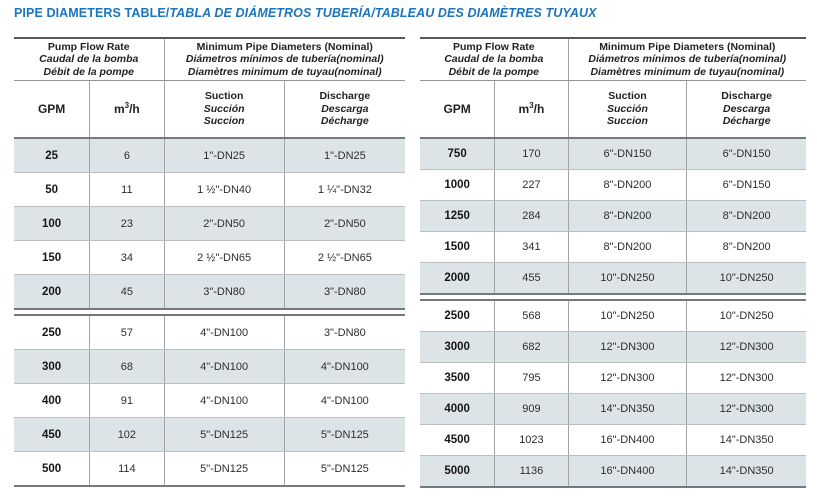 The height and width of the screenshot is (500, 817). What do you see at coordinates (627, 96) in the screenshot?
I see `header-suction-en: Suction` at bounding box center [627, 96].